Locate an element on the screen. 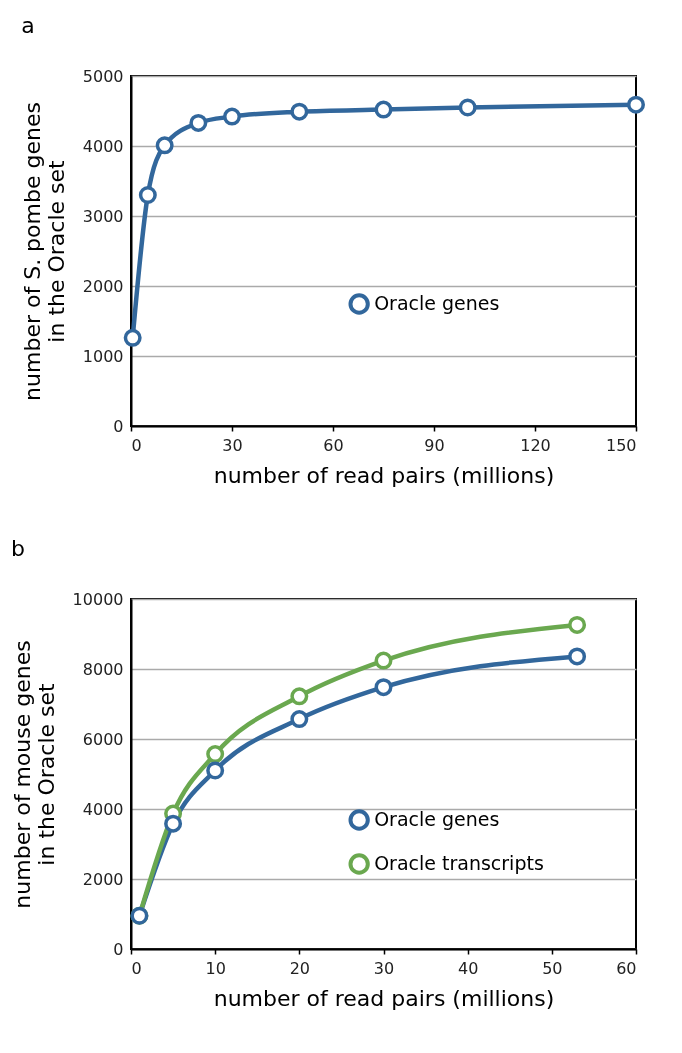 The image size is (682, 1053). chart-title: b is located at coordinates (18, 548).